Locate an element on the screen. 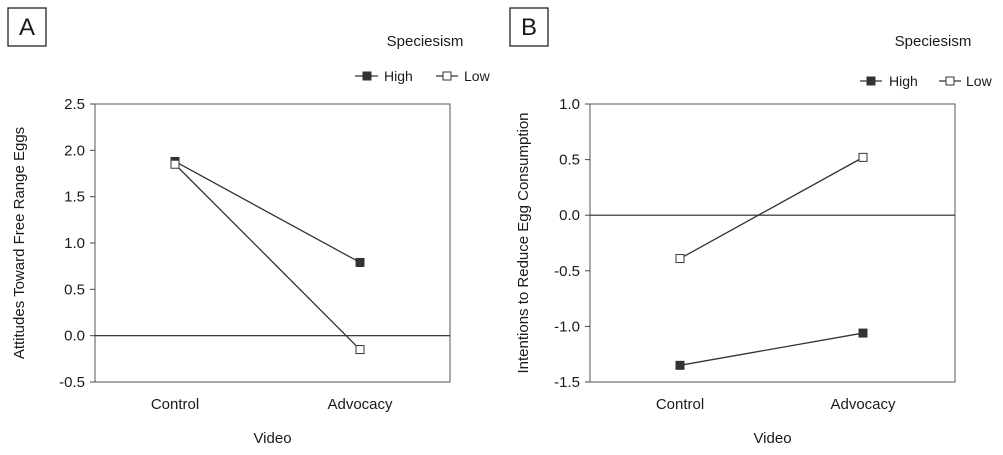  y-tick-label: 1.5 is located at coordinates (74, 197).